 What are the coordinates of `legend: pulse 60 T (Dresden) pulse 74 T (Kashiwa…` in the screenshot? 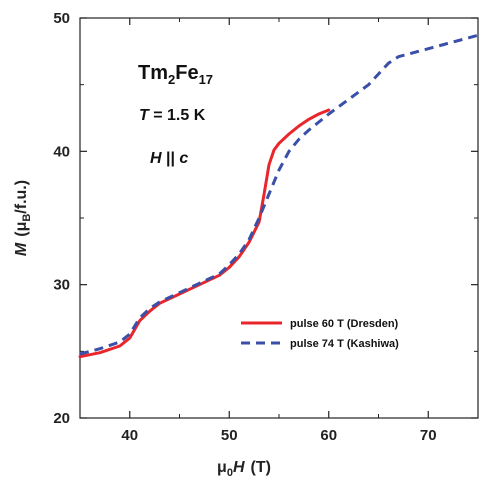 It's located at (320, 334).